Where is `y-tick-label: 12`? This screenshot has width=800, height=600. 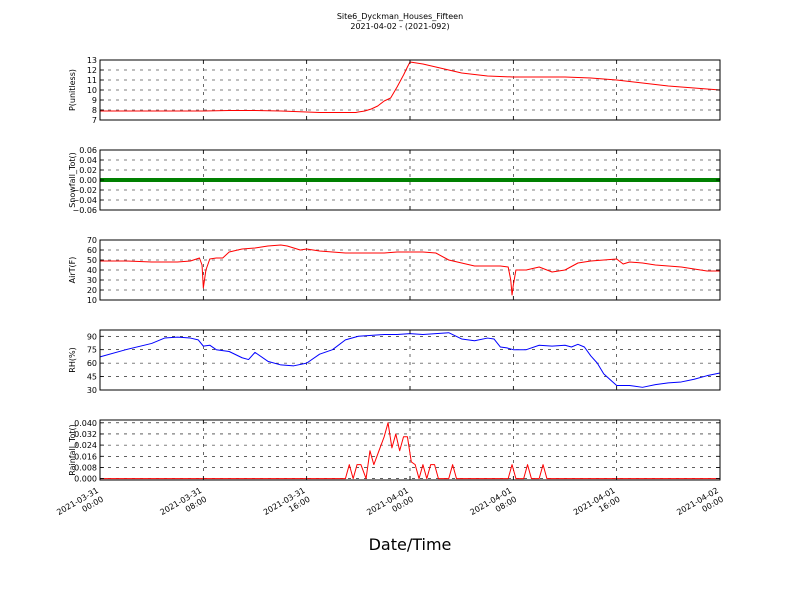
y-tick-label: 12 is located at coordinates (92, 70).